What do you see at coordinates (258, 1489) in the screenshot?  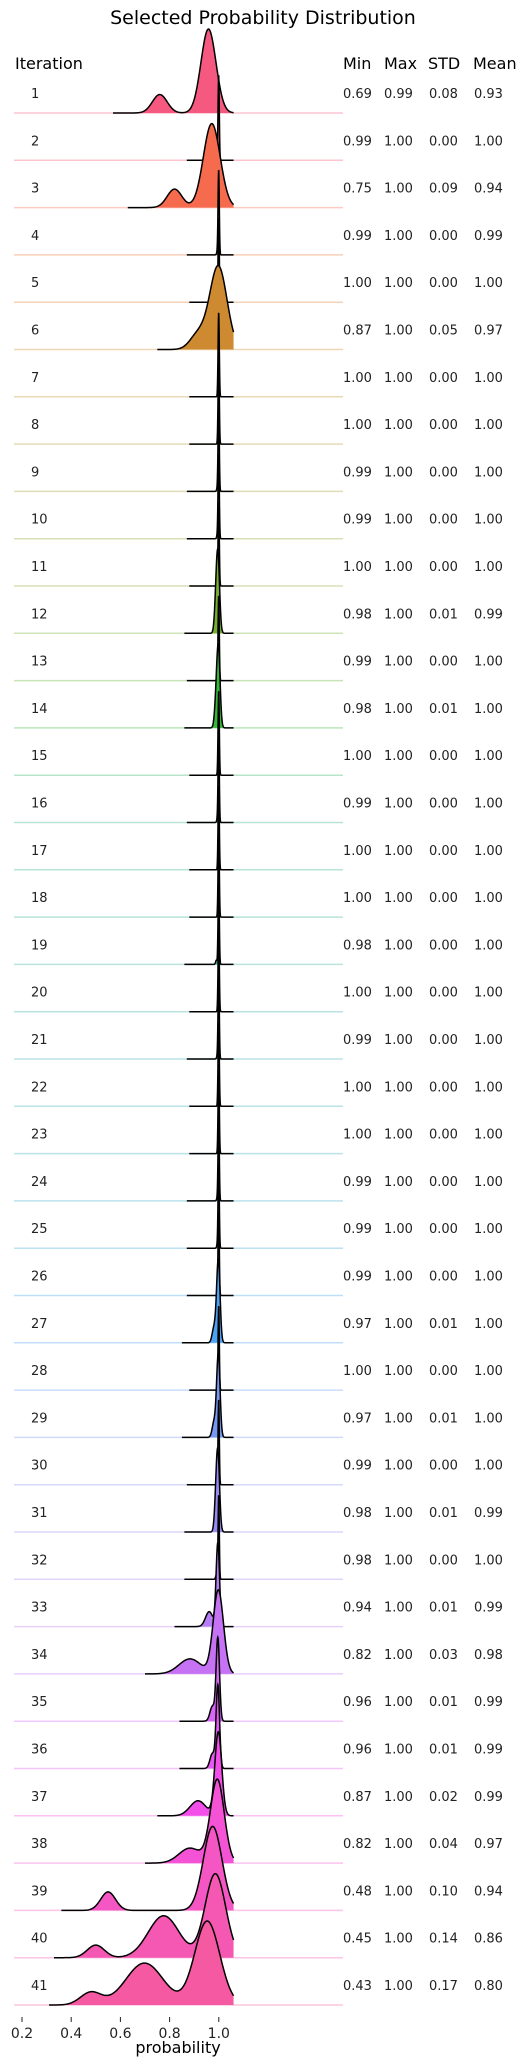 I see `ridge-row: 31 0.98 1.00 0.01 0.99` at bounding box center [258, 1489].